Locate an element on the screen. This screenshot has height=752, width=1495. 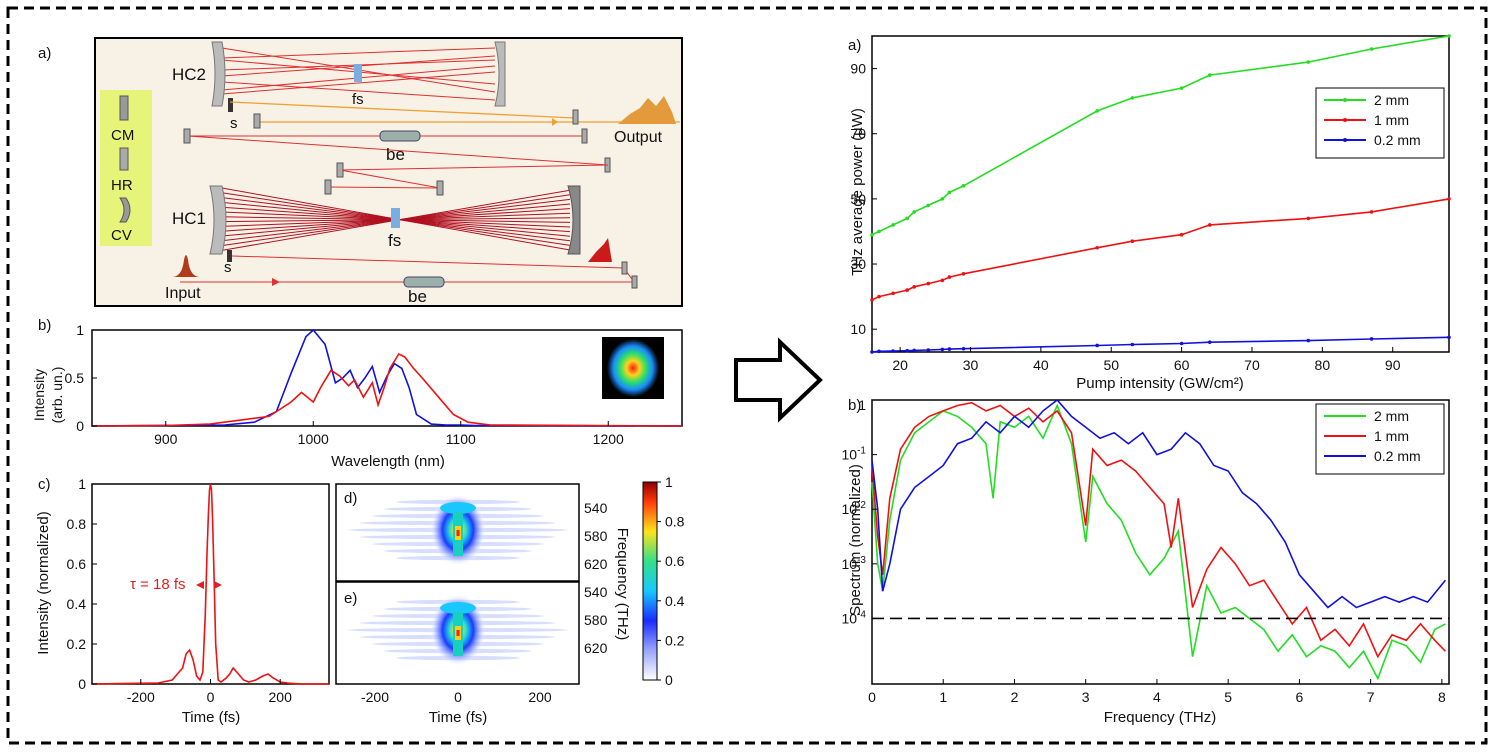
pulse-xtick-label: -200 is located at coordinates (141, 697).